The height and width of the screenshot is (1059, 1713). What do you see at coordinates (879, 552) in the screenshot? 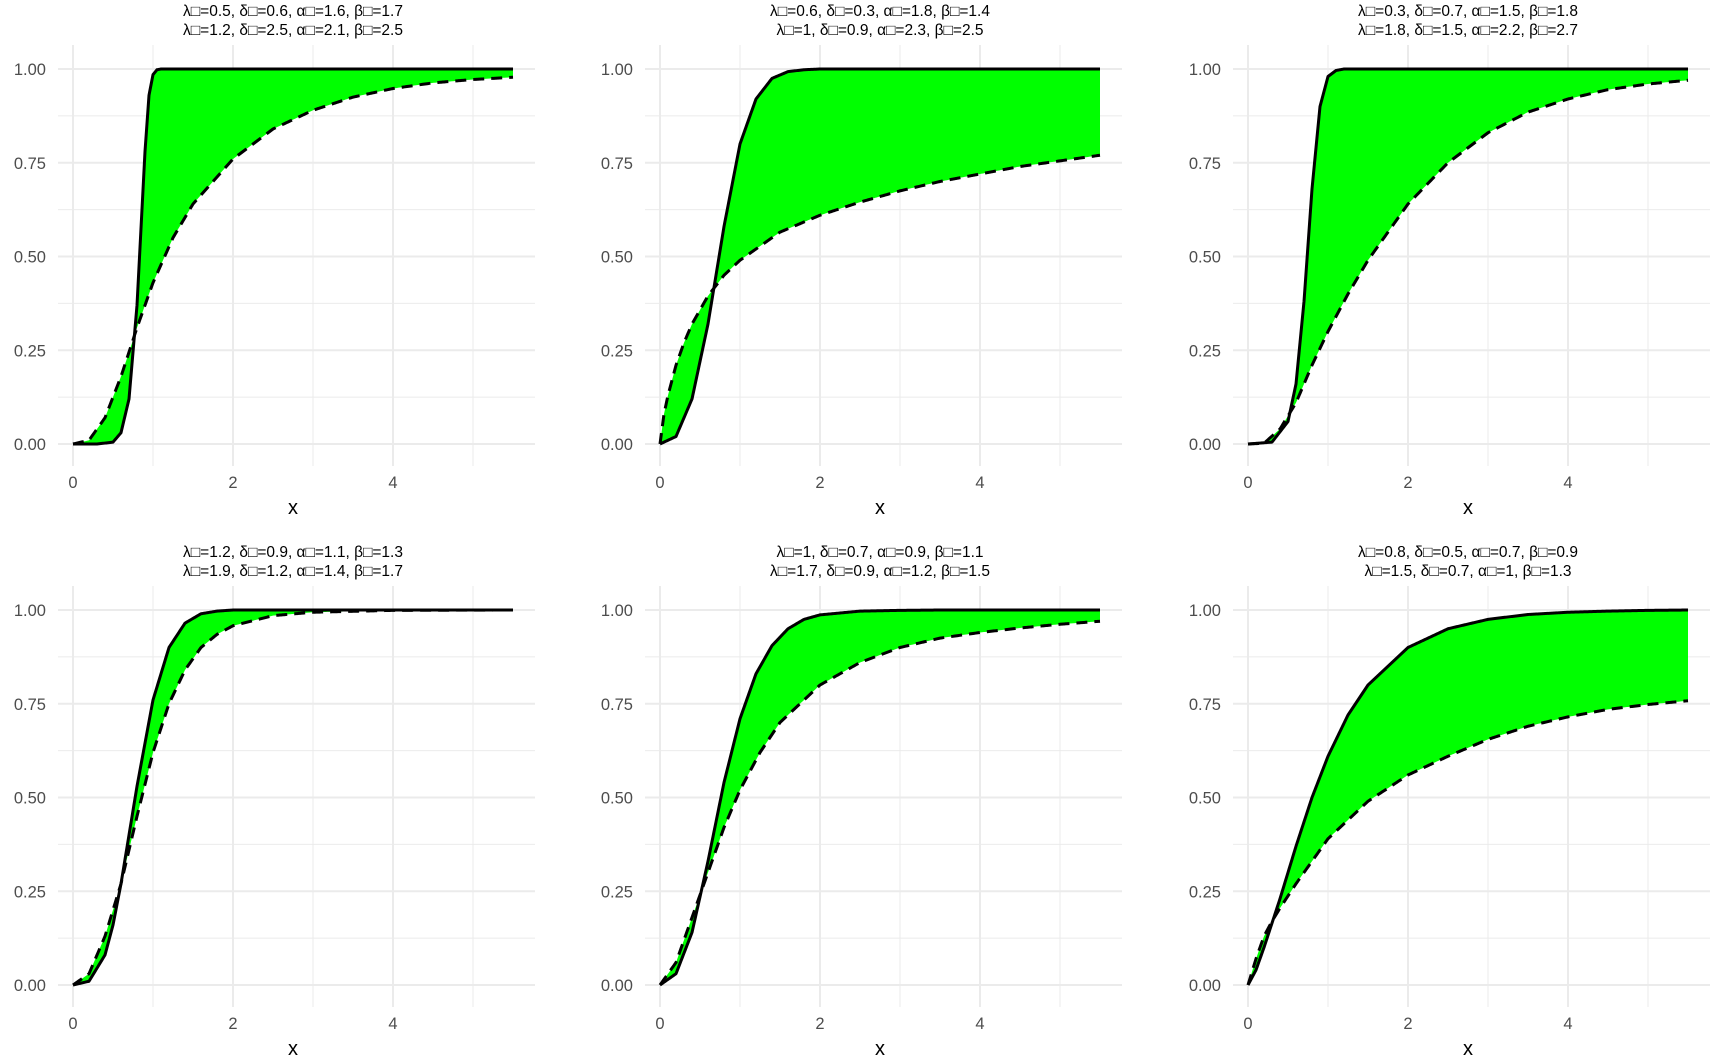
I see `panel-title-line-1: λ□=1, δ□=0.7, α□=0.9, β□=1.1` at bounding box center [879, 552].